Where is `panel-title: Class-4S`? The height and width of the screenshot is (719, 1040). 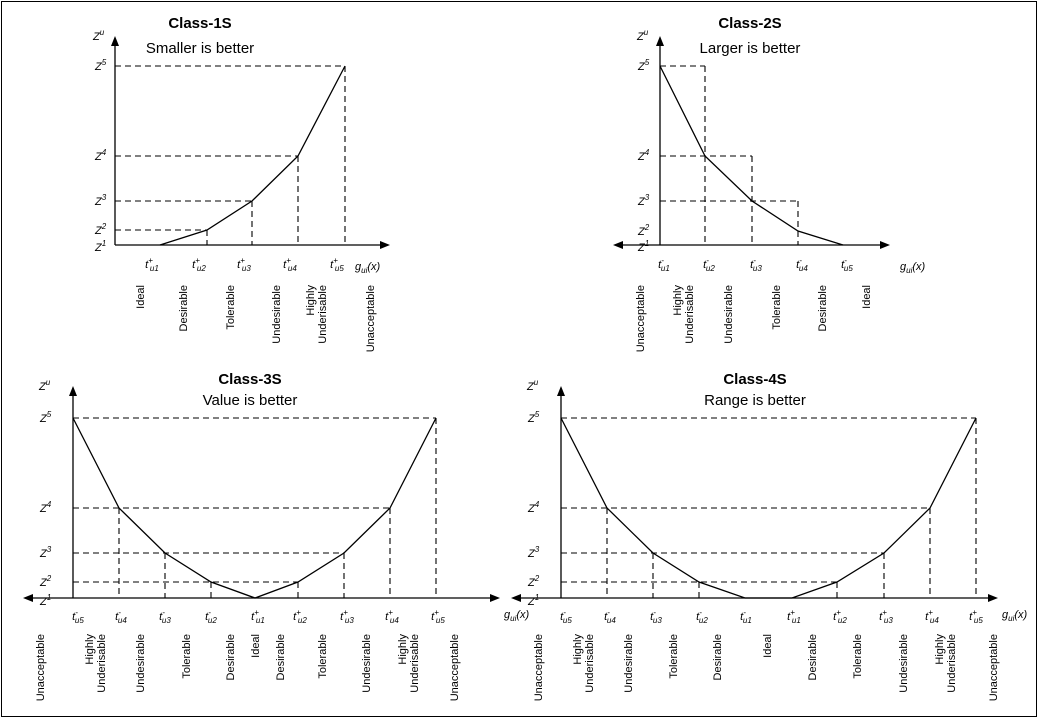
panel-title: Class-4S is located at coordinates (754, 379).